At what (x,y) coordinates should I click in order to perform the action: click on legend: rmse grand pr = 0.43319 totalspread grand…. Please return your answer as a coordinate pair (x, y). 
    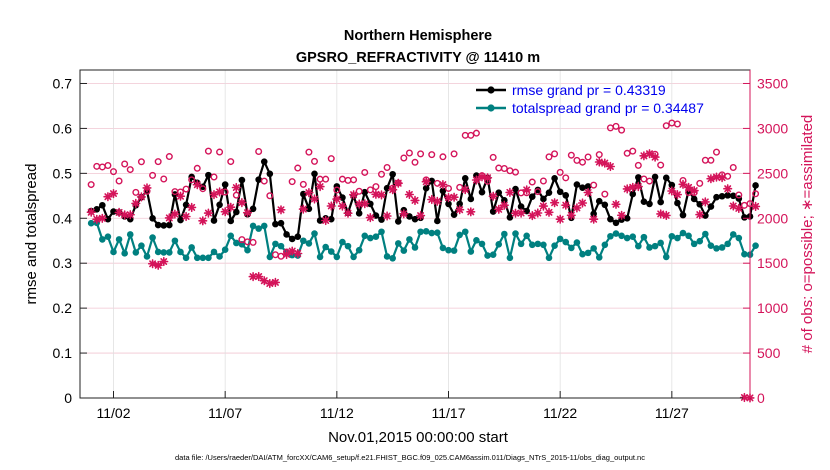
    Looking at the image, I should click on (590, 99).